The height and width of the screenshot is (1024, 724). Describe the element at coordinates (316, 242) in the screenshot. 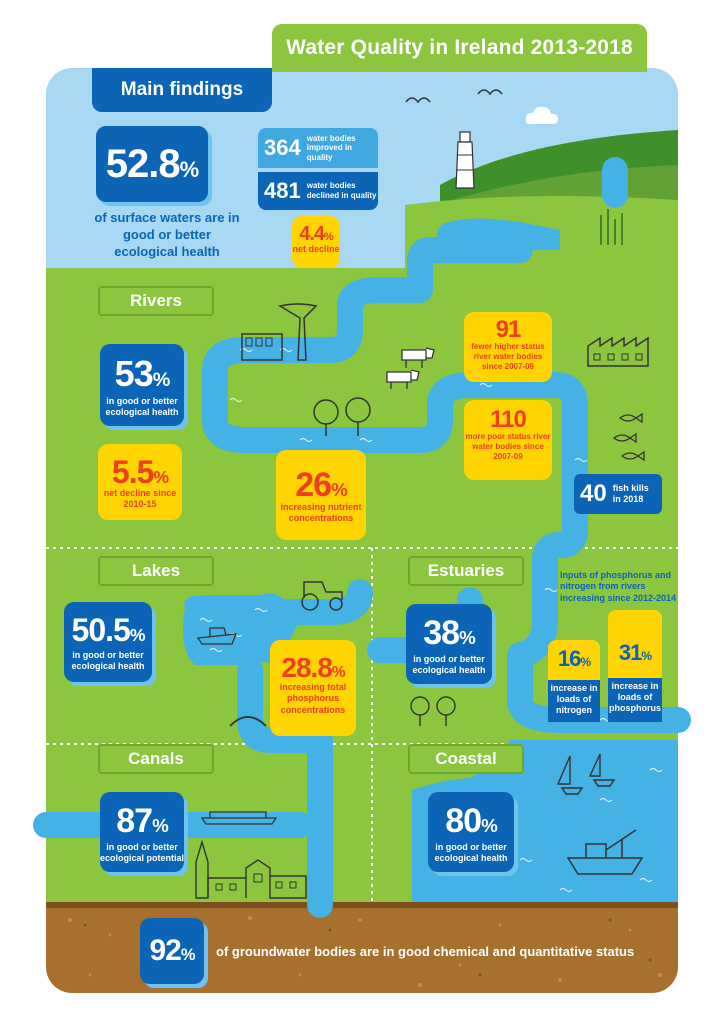

I see `net-decline-stat: 4.4% net decline` at that location.